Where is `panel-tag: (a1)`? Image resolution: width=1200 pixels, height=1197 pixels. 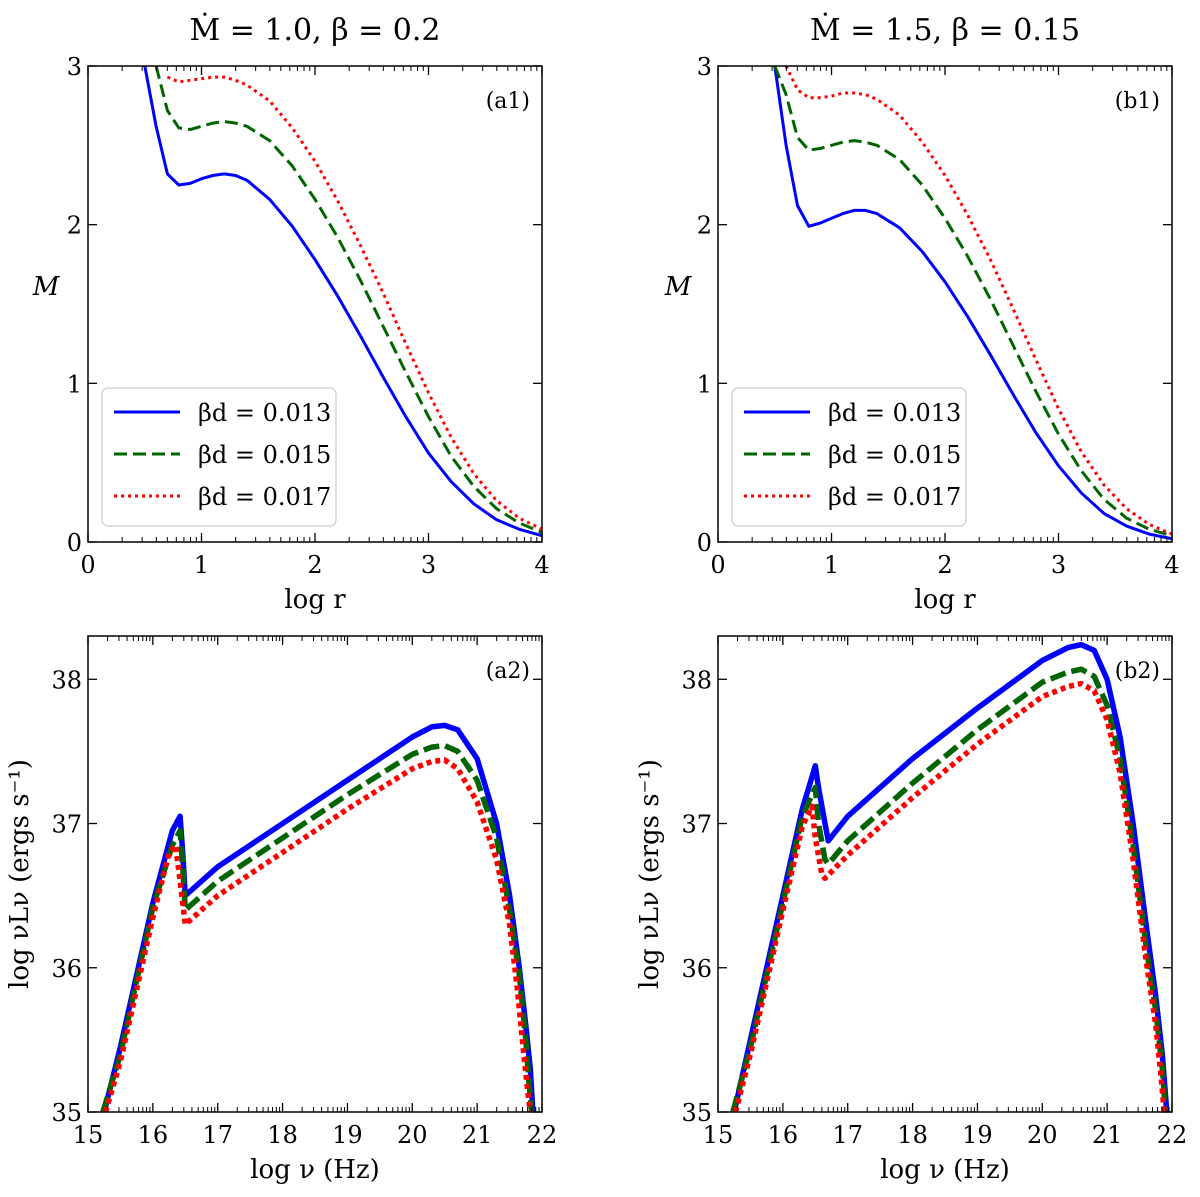
panel-tag: (a1) is located at coordinates (508, 101).